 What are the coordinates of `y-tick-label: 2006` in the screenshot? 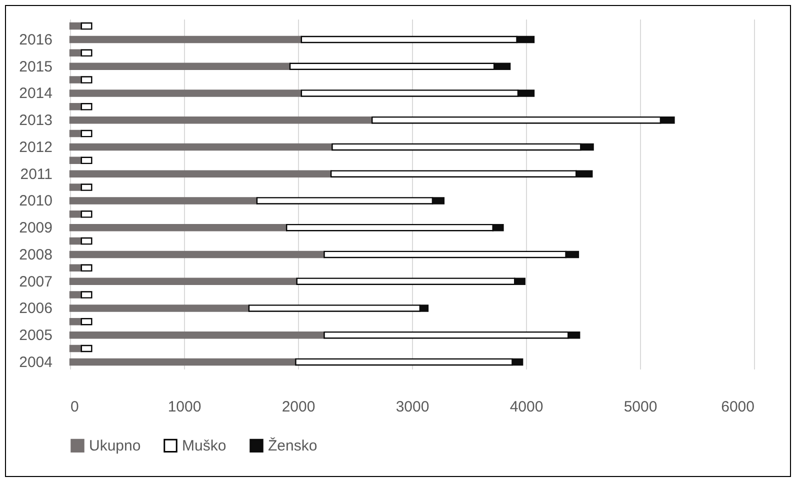 It's located at (35, 309).